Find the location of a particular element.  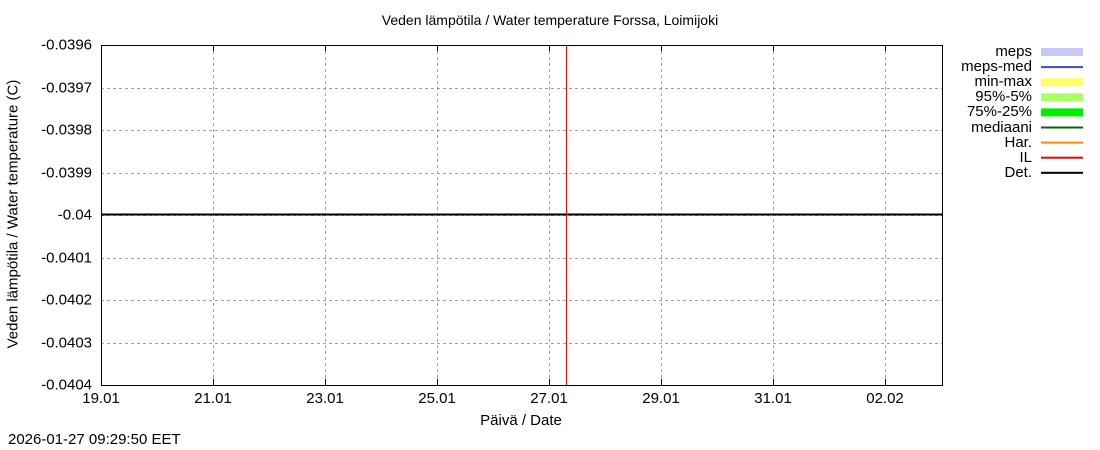

timestamp: 2026-01-27 09:29:50 EET is located at coordinates (94, 439).